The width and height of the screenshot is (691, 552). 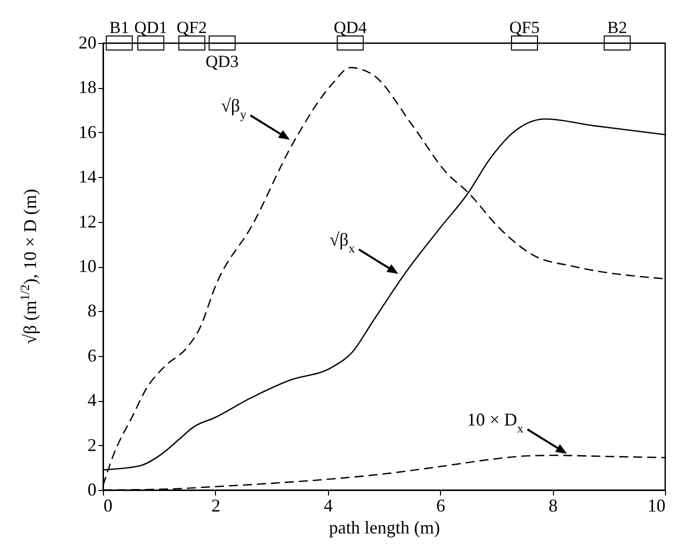 What do you see at coordinates (87, 42) in the screenshot?
I see `y-tick-label: 20` at bounding box center [87, 42].